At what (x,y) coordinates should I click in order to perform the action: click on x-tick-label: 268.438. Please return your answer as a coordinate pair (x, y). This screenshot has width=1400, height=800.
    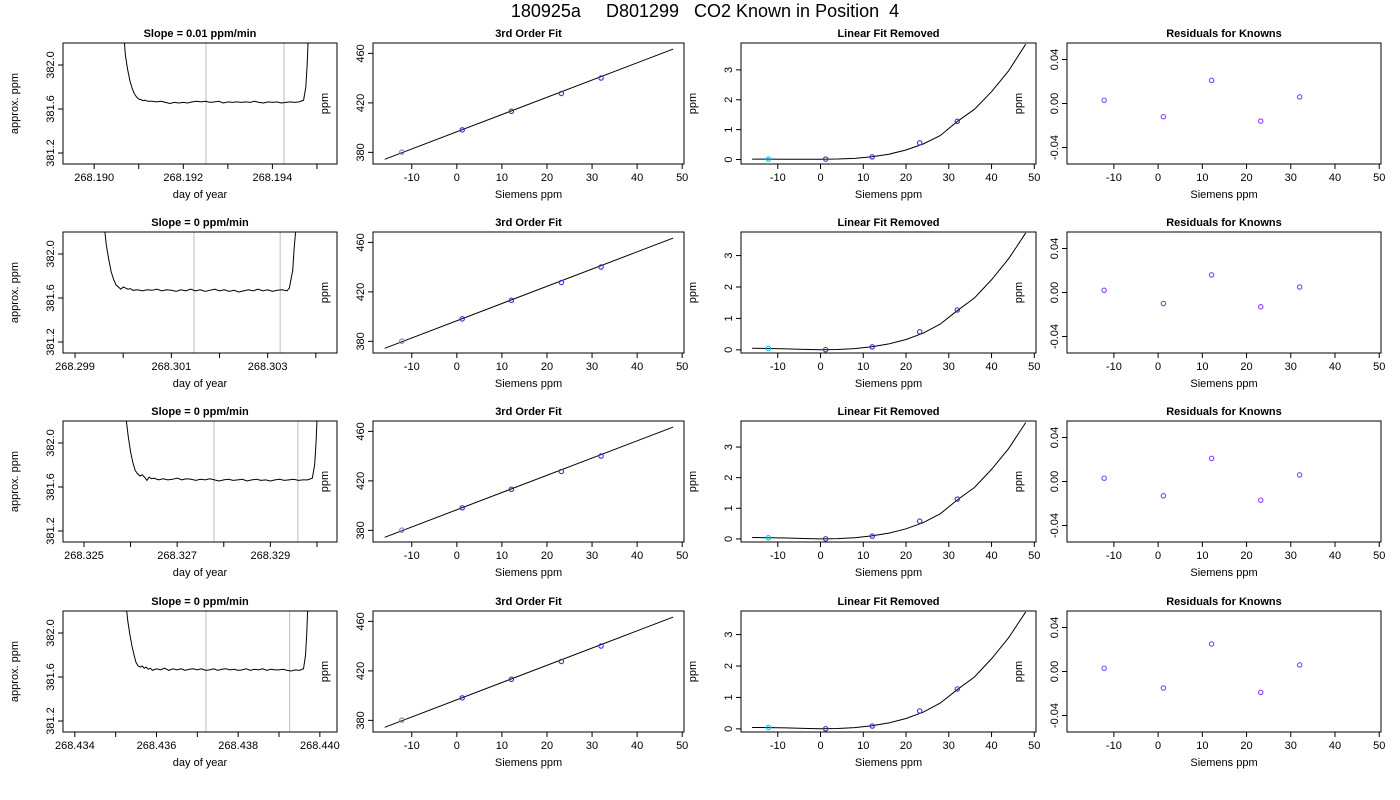
    Looking at the image, I should click on (238, 746).